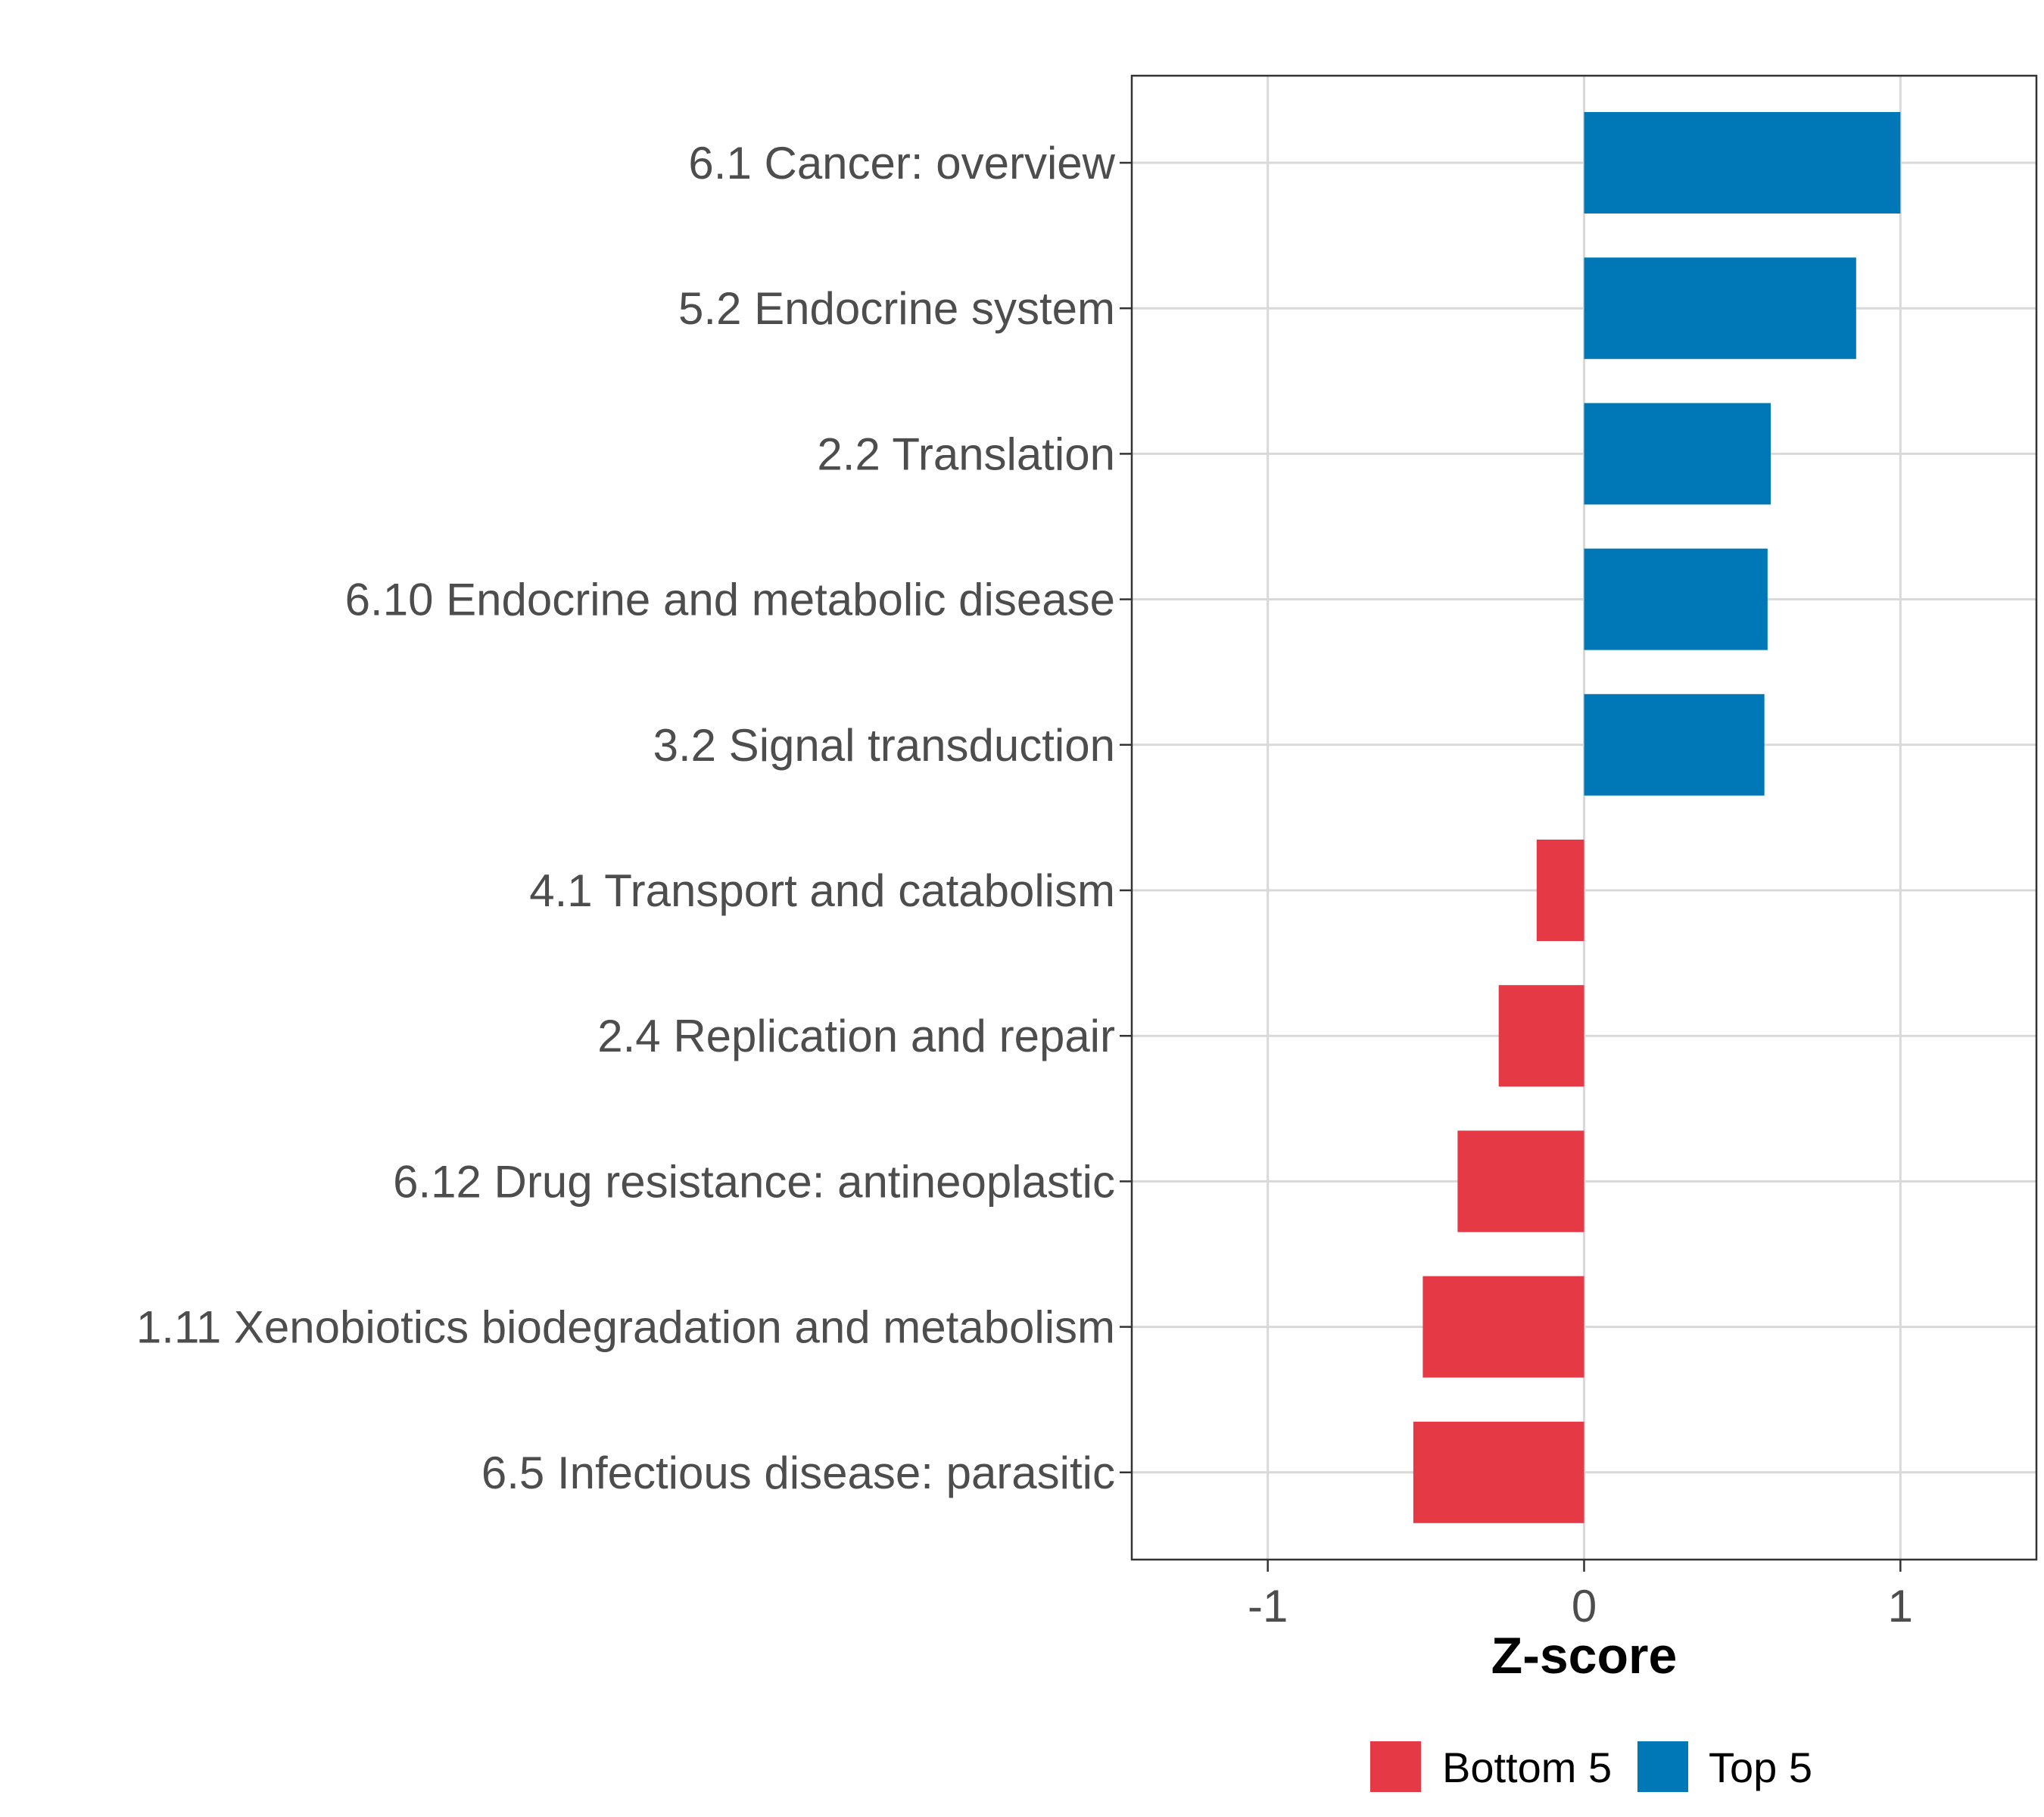  I want to click on category-label: 6.1 Cancer: overview, so click(901, 163).